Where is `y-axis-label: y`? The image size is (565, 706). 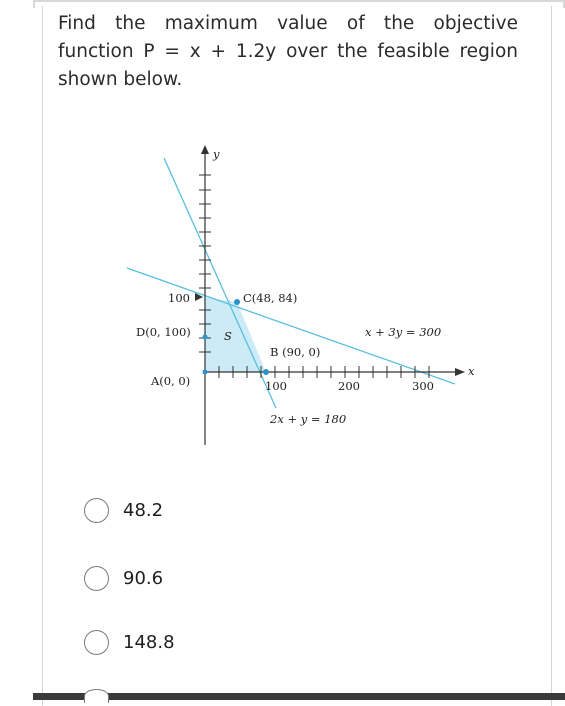
y-axis-label: y is located at coordinates (216, 154).